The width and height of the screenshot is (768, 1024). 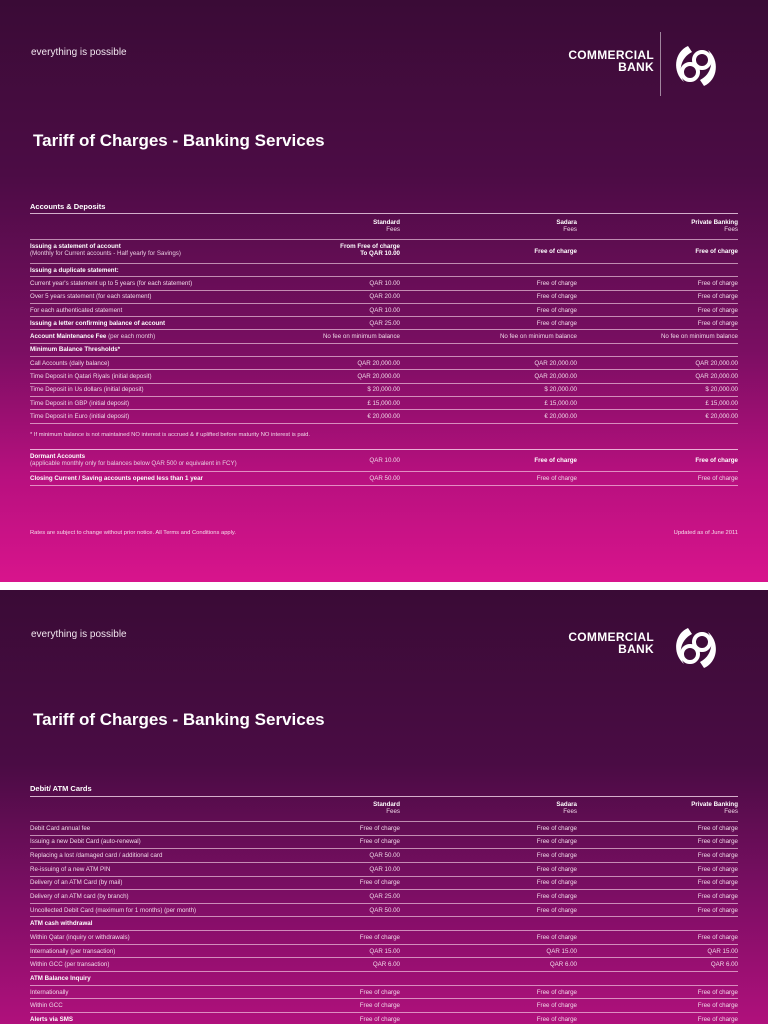 What do you see at coordinates (60, 828) in the screenshot?
I see `row-label: Debit Card annual fee` at bounding box center [60, 828].